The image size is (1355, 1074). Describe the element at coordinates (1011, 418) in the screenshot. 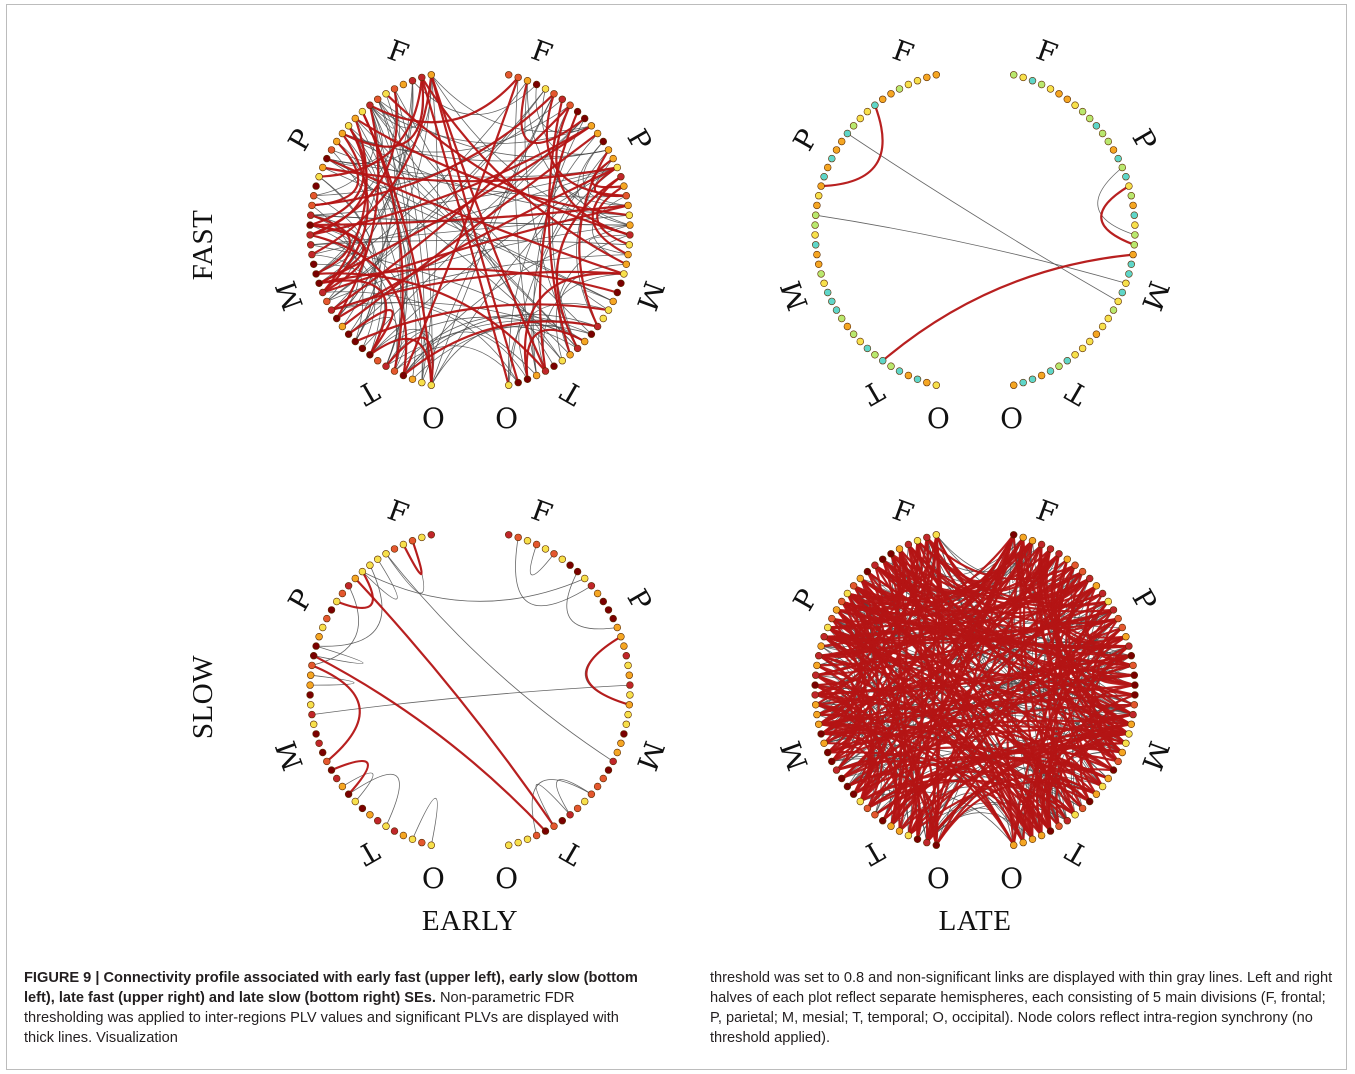

I see `region-label-o: O` at that location.